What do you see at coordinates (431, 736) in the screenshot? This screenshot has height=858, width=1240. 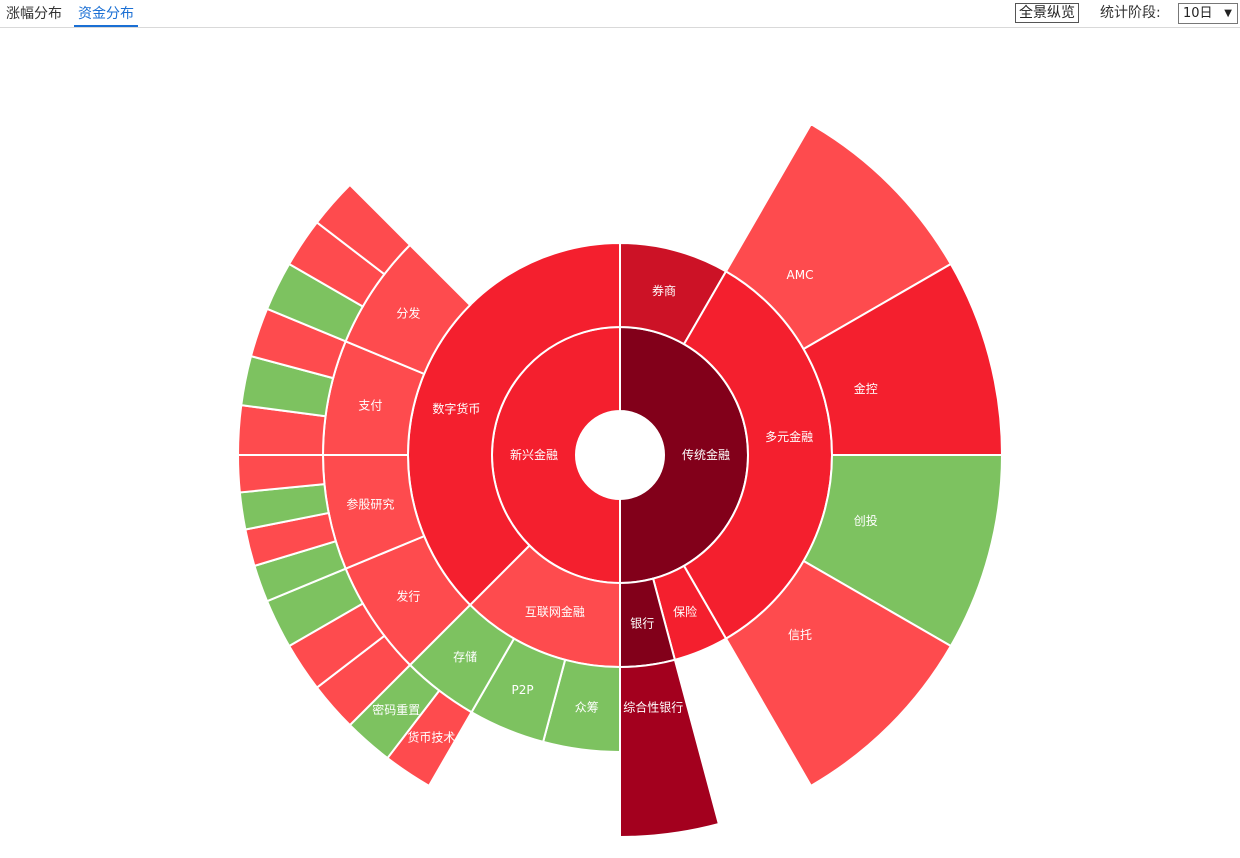 I see `segment-label: 货币技术` at bounding box center [431, 736].